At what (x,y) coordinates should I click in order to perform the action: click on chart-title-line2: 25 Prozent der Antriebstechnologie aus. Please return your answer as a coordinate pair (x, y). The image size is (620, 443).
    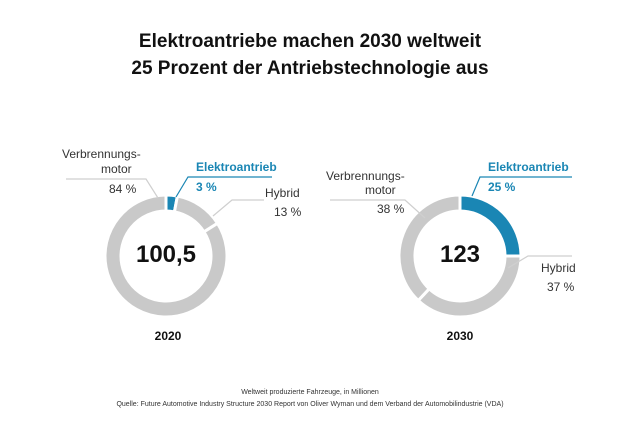
    Looking at the image, I should click on (310, 68).